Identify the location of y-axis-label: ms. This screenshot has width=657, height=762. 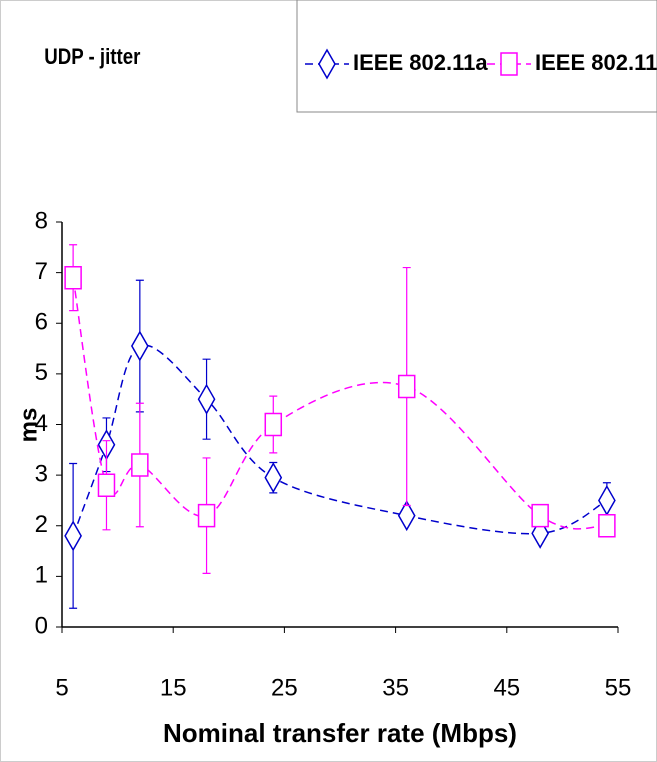
(28, 425).